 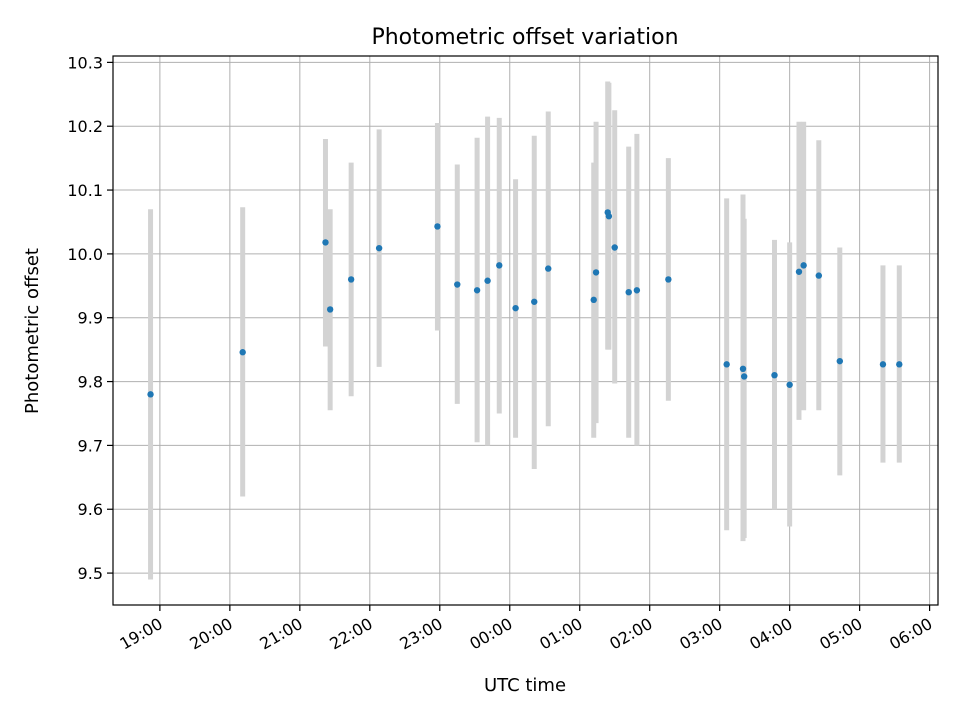 I want to click on x-axis-label: UTC time, so click(x=525, y=685).